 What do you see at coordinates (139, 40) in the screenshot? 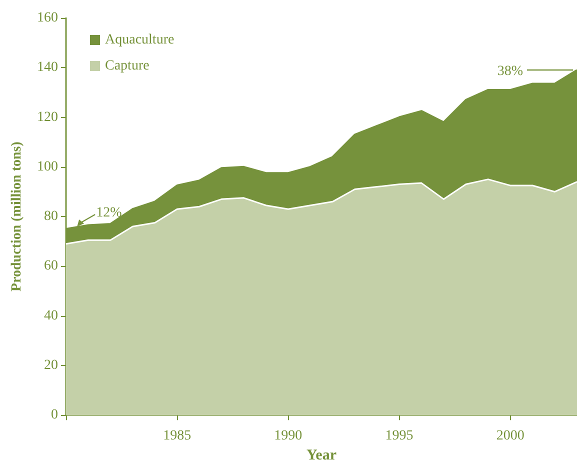
I see `legend-label: Aquaculture` at bounding box center [139, 40].